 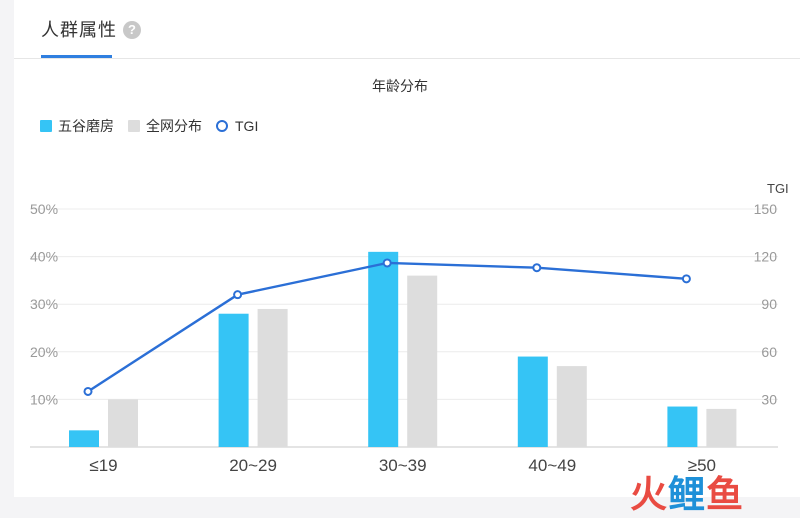 What do you see at coordinates (79, 30) in the screenshot?
I see `tab-label: 人群属性` at bounding box center [79, 30].